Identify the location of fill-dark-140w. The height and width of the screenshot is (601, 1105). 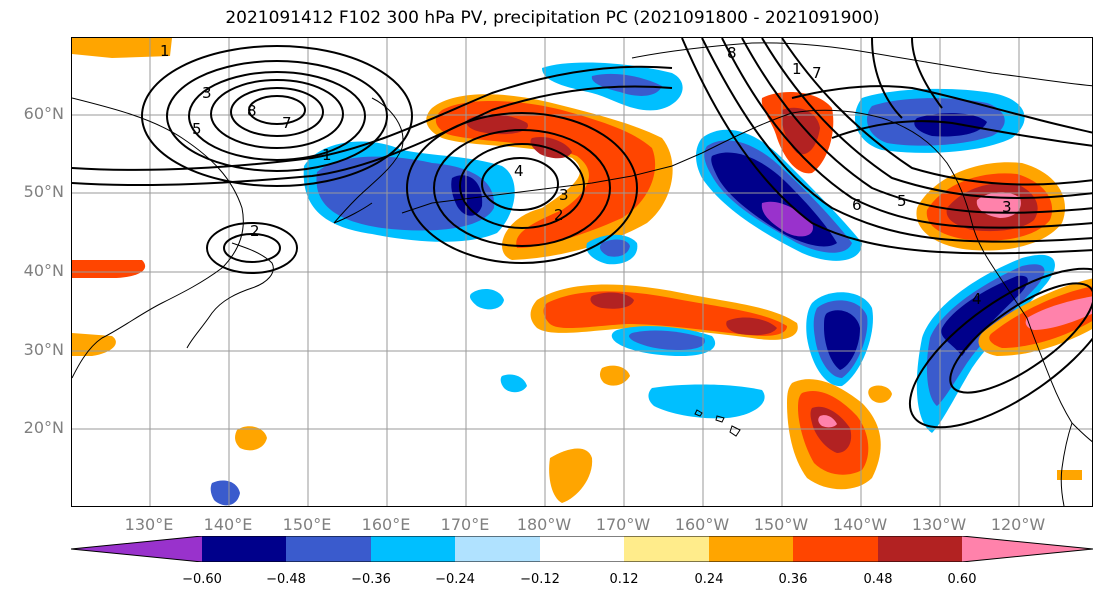
(842, 340).